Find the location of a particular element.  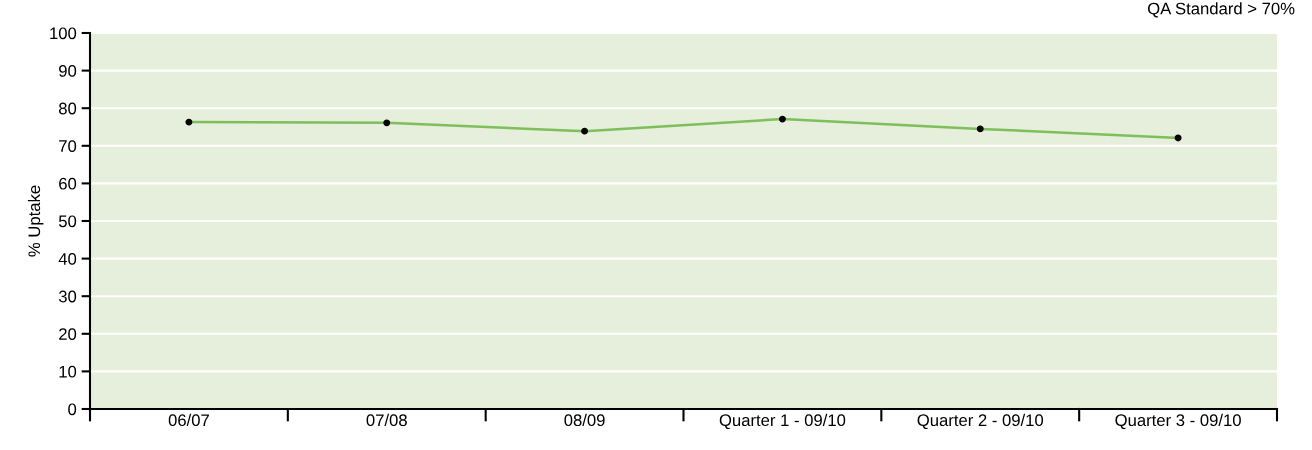

x-tick-label: Quarter 3 - 09/10 is located at coordinates (1178, 421).